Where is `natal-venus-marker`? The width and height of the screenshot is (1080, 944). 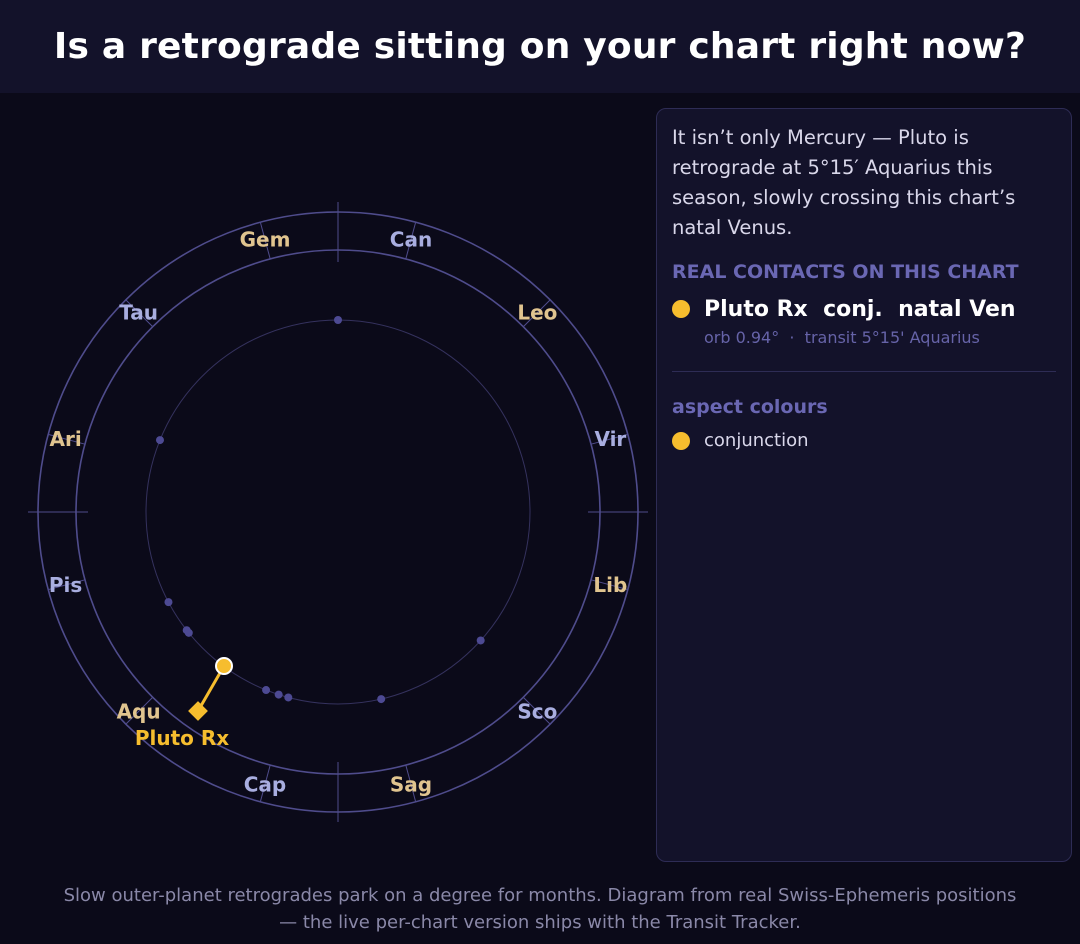
natal-venus-marker is located at coordinates (224, 666).